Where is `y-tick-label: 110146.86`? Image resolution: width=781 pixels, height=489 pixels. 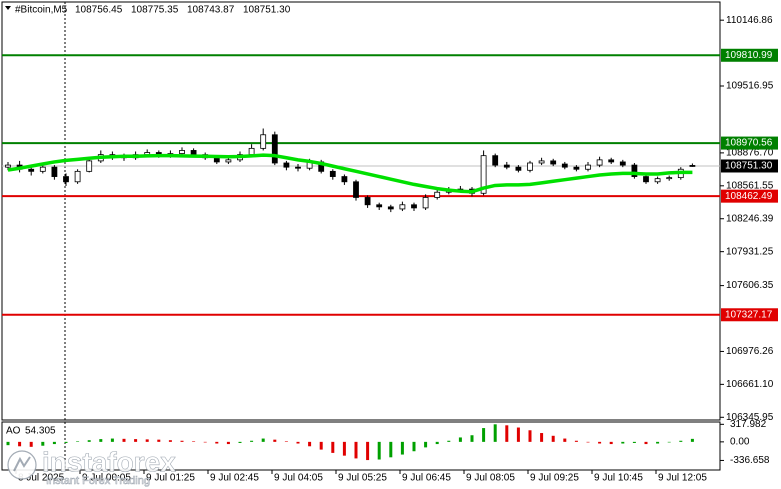
y-tick-label: 110146.86 is located at coordinates (749, 20).